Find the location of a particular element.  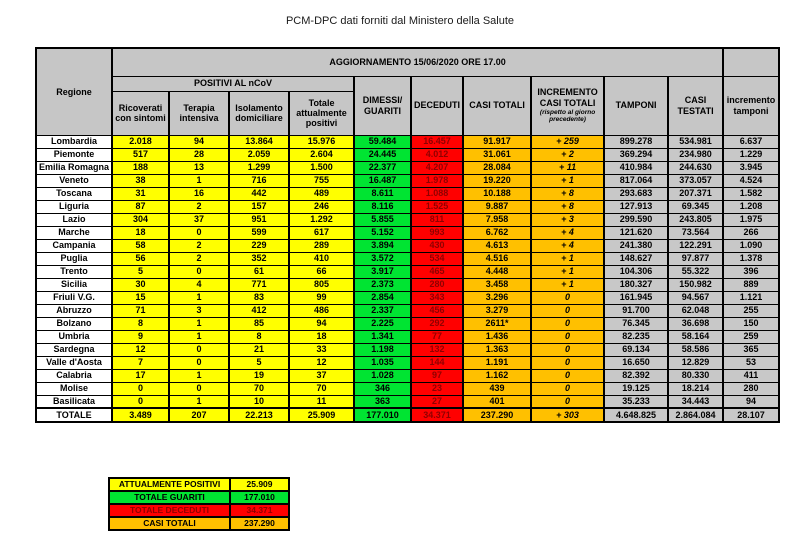

cell-ricoverati: 9 is located at coordinates (141, 336).